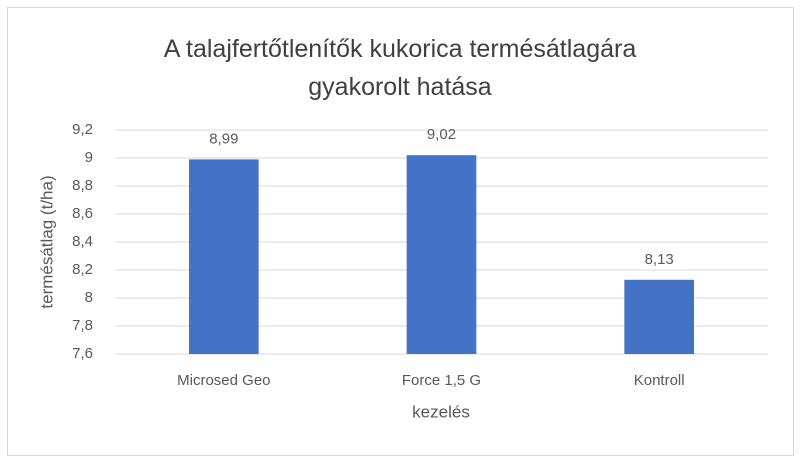  I want to click on y-tick-label: 8,2, so click(82, 269).